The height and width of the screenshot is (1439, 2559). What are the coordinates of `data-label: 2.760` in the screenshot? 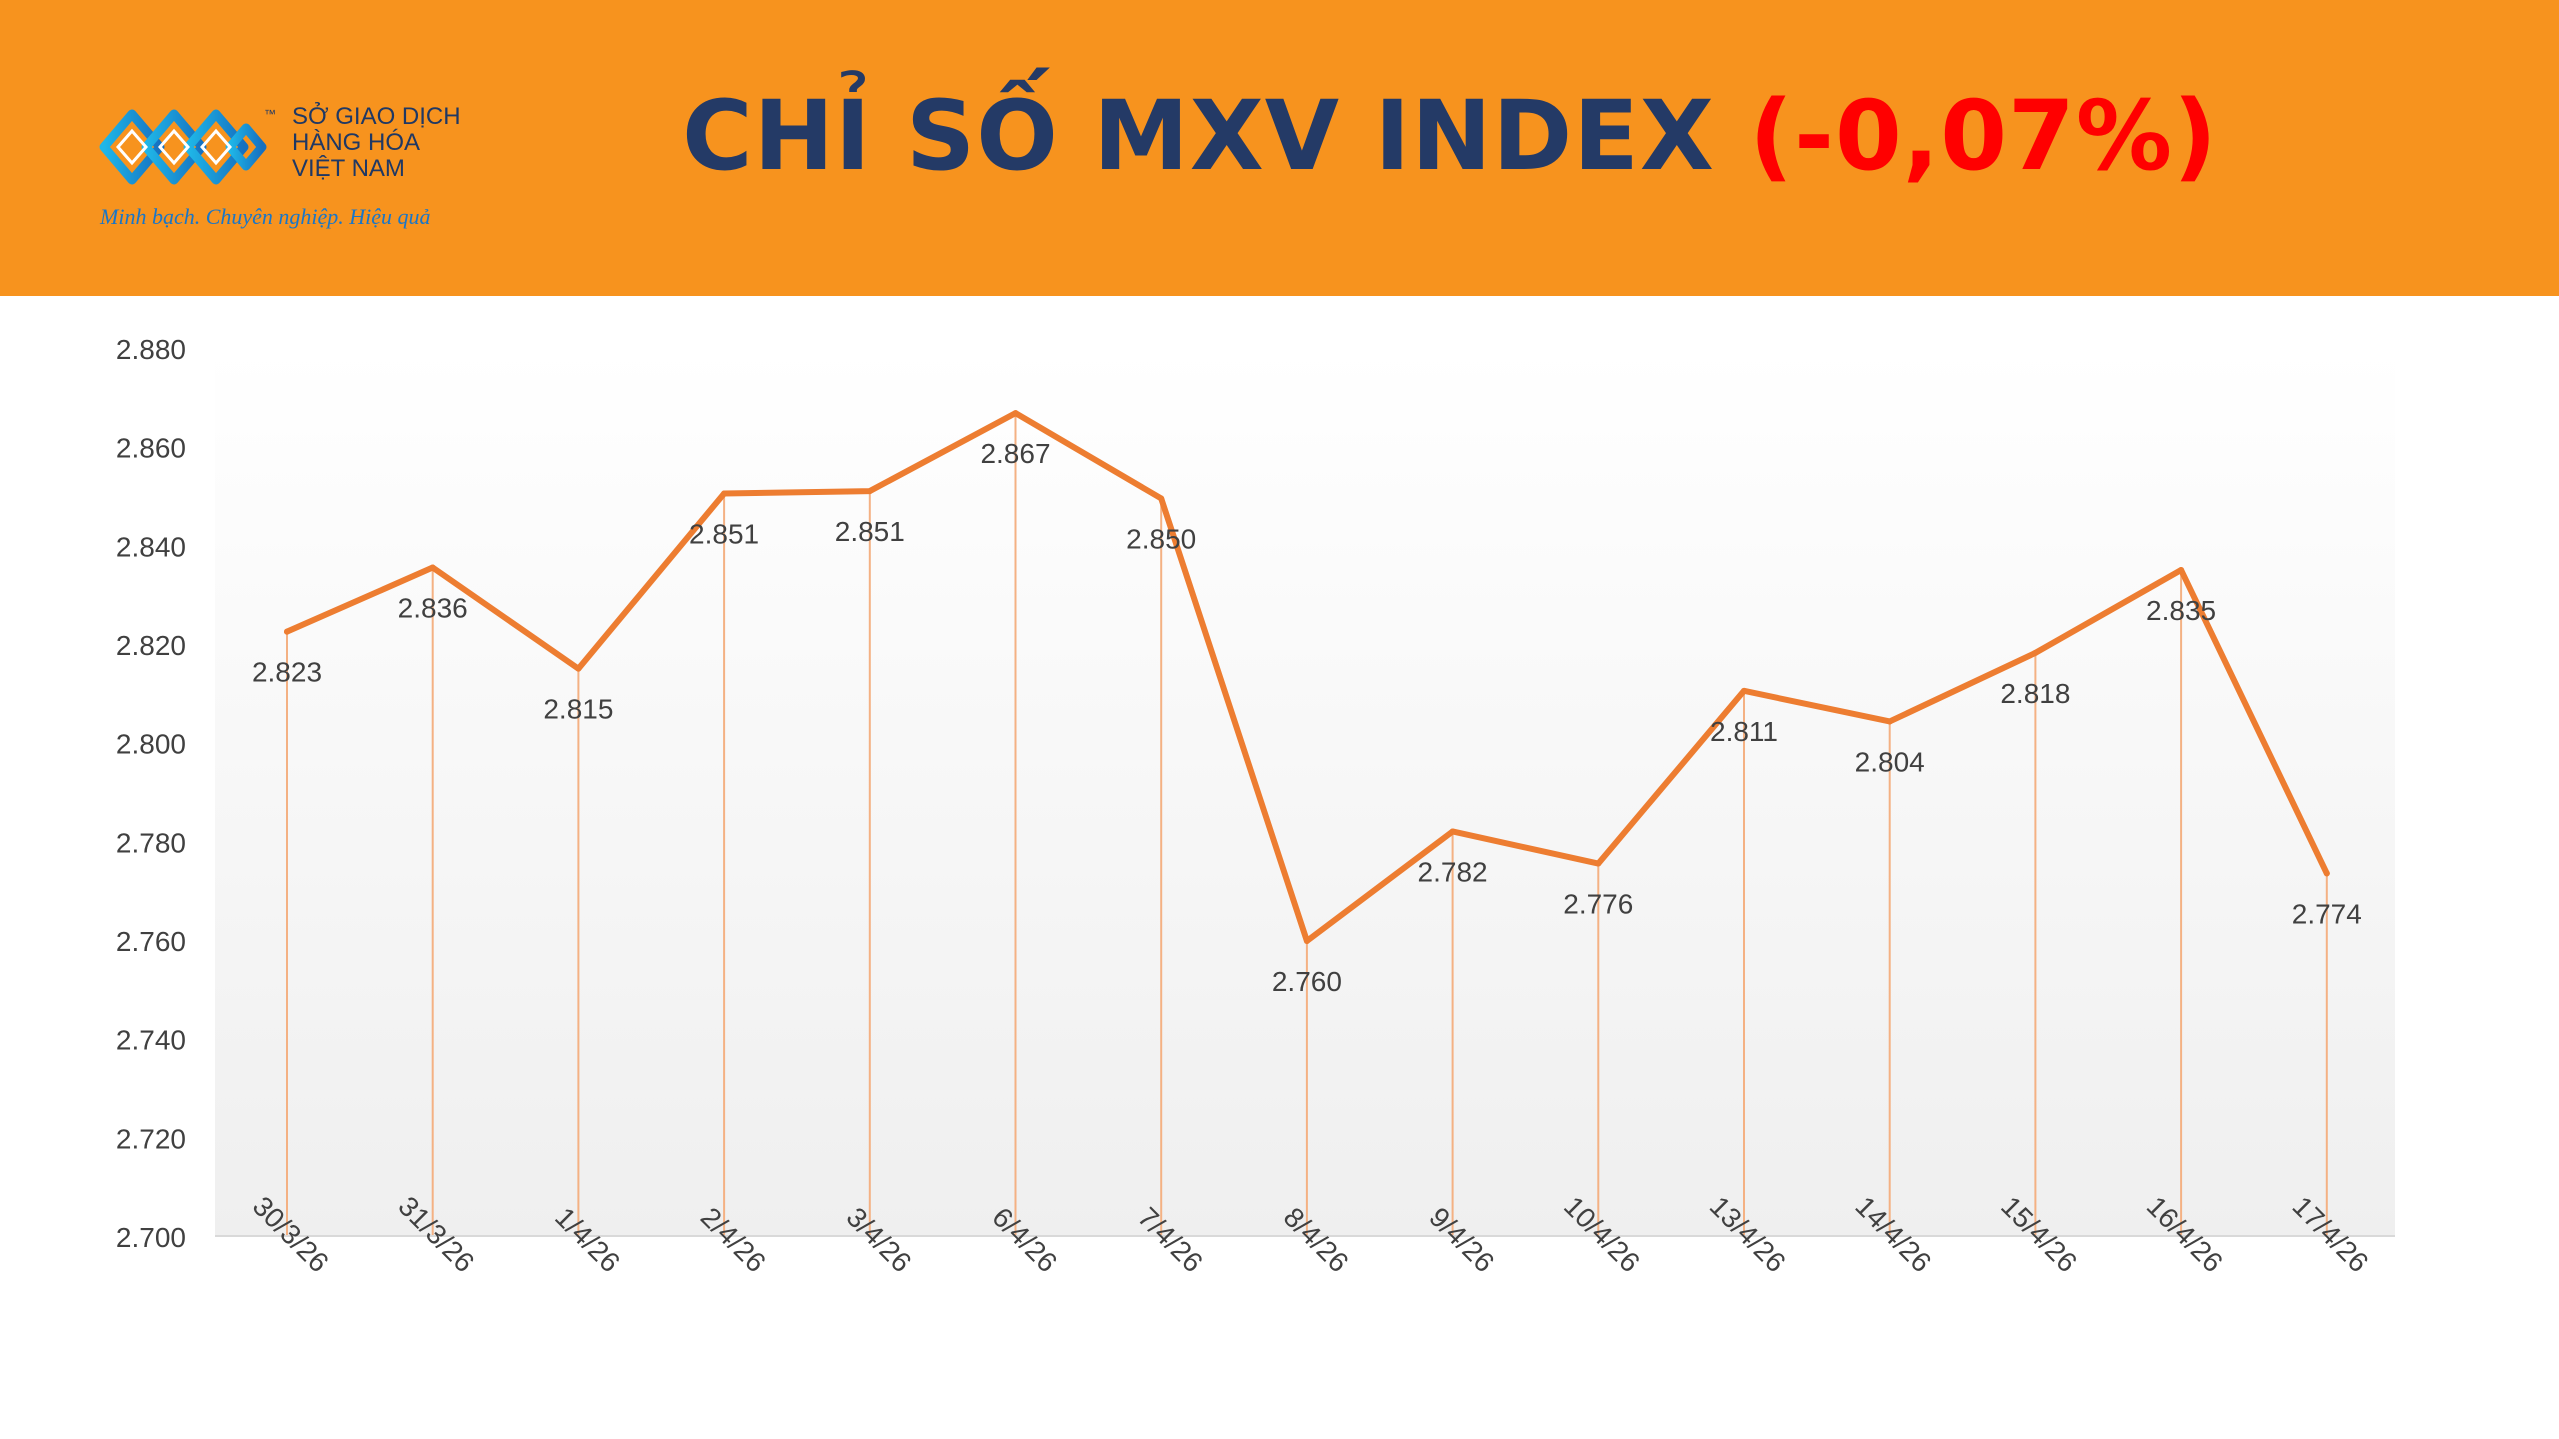 It's located at (1307, 981).